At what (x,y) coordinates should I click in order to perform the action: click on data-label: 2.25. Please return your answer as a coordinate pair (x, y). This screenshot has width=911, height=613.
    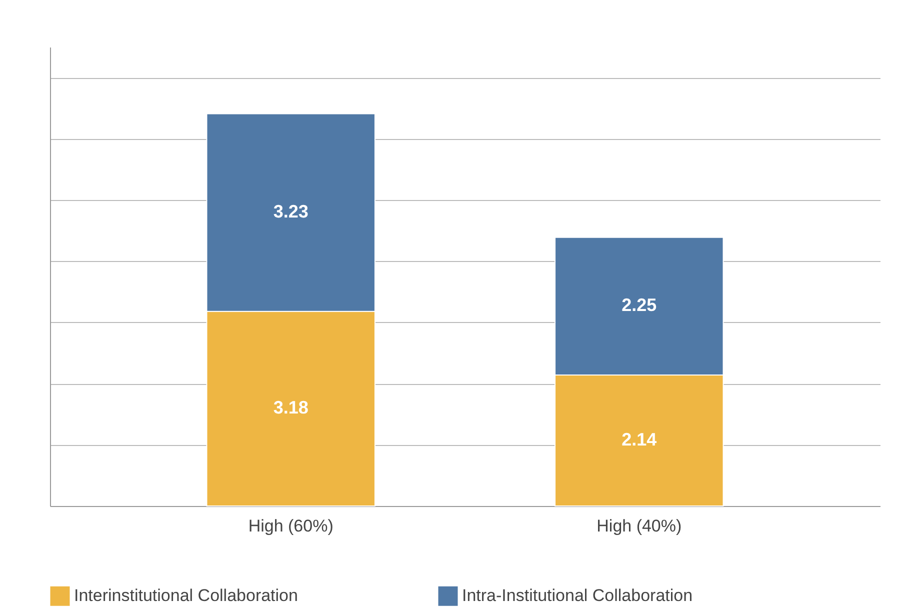
    Looking at the image, I should click on (639, 305).